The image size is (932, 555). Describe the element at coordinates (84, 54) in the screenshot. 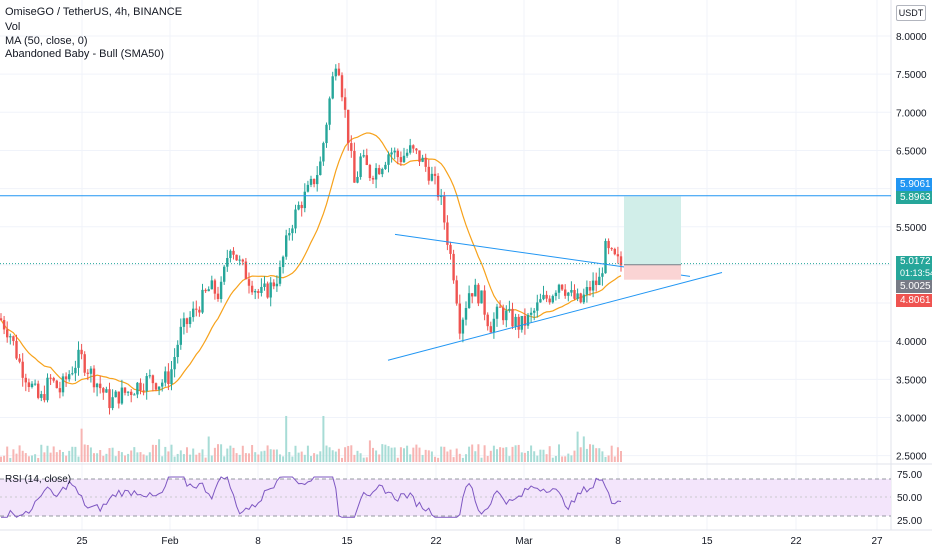

I see `legend-pattern: Abandoned Baby - Bull (SMA50)` at that location.